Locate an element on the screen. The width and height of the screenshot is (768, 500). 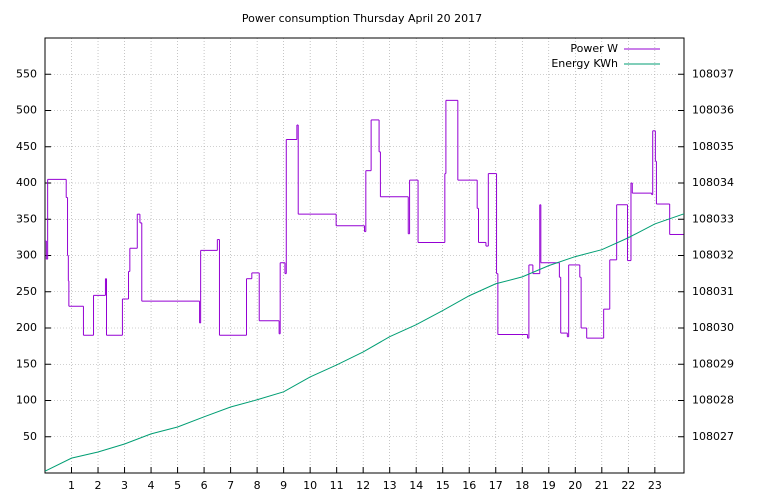
y2-tick-label: 108032 is located at coordinates (713, 255).